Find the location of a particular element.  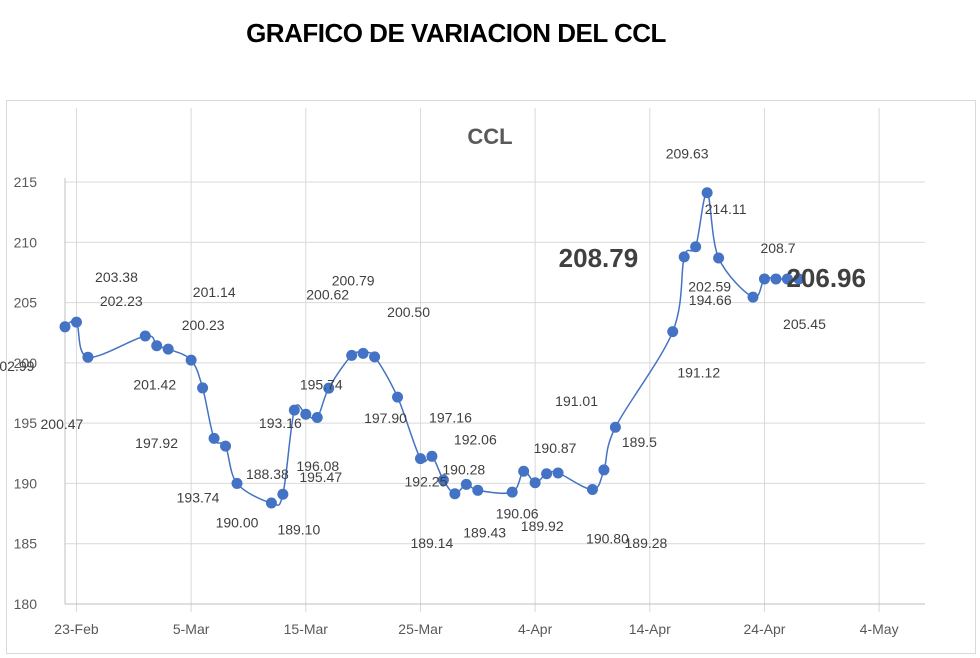

data-label: 194.66 is located at coordinates (710, 300).